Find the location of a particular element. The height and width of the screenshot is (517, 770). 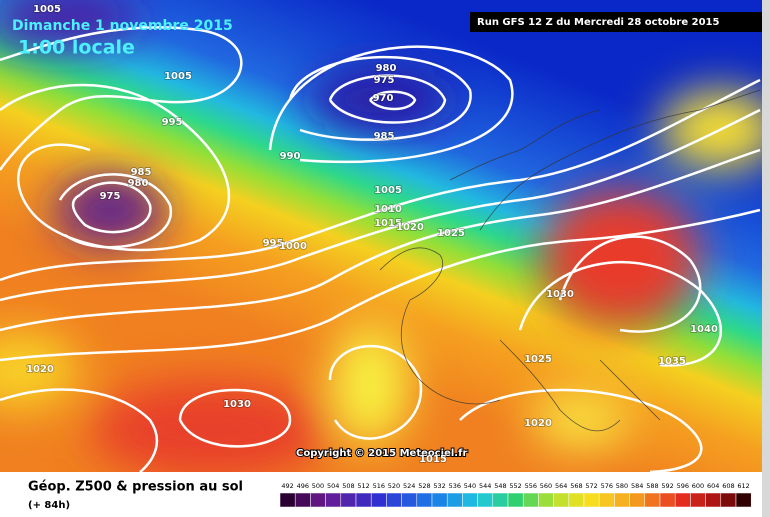

scale-label: 560 is located at coordinates (546, 486).